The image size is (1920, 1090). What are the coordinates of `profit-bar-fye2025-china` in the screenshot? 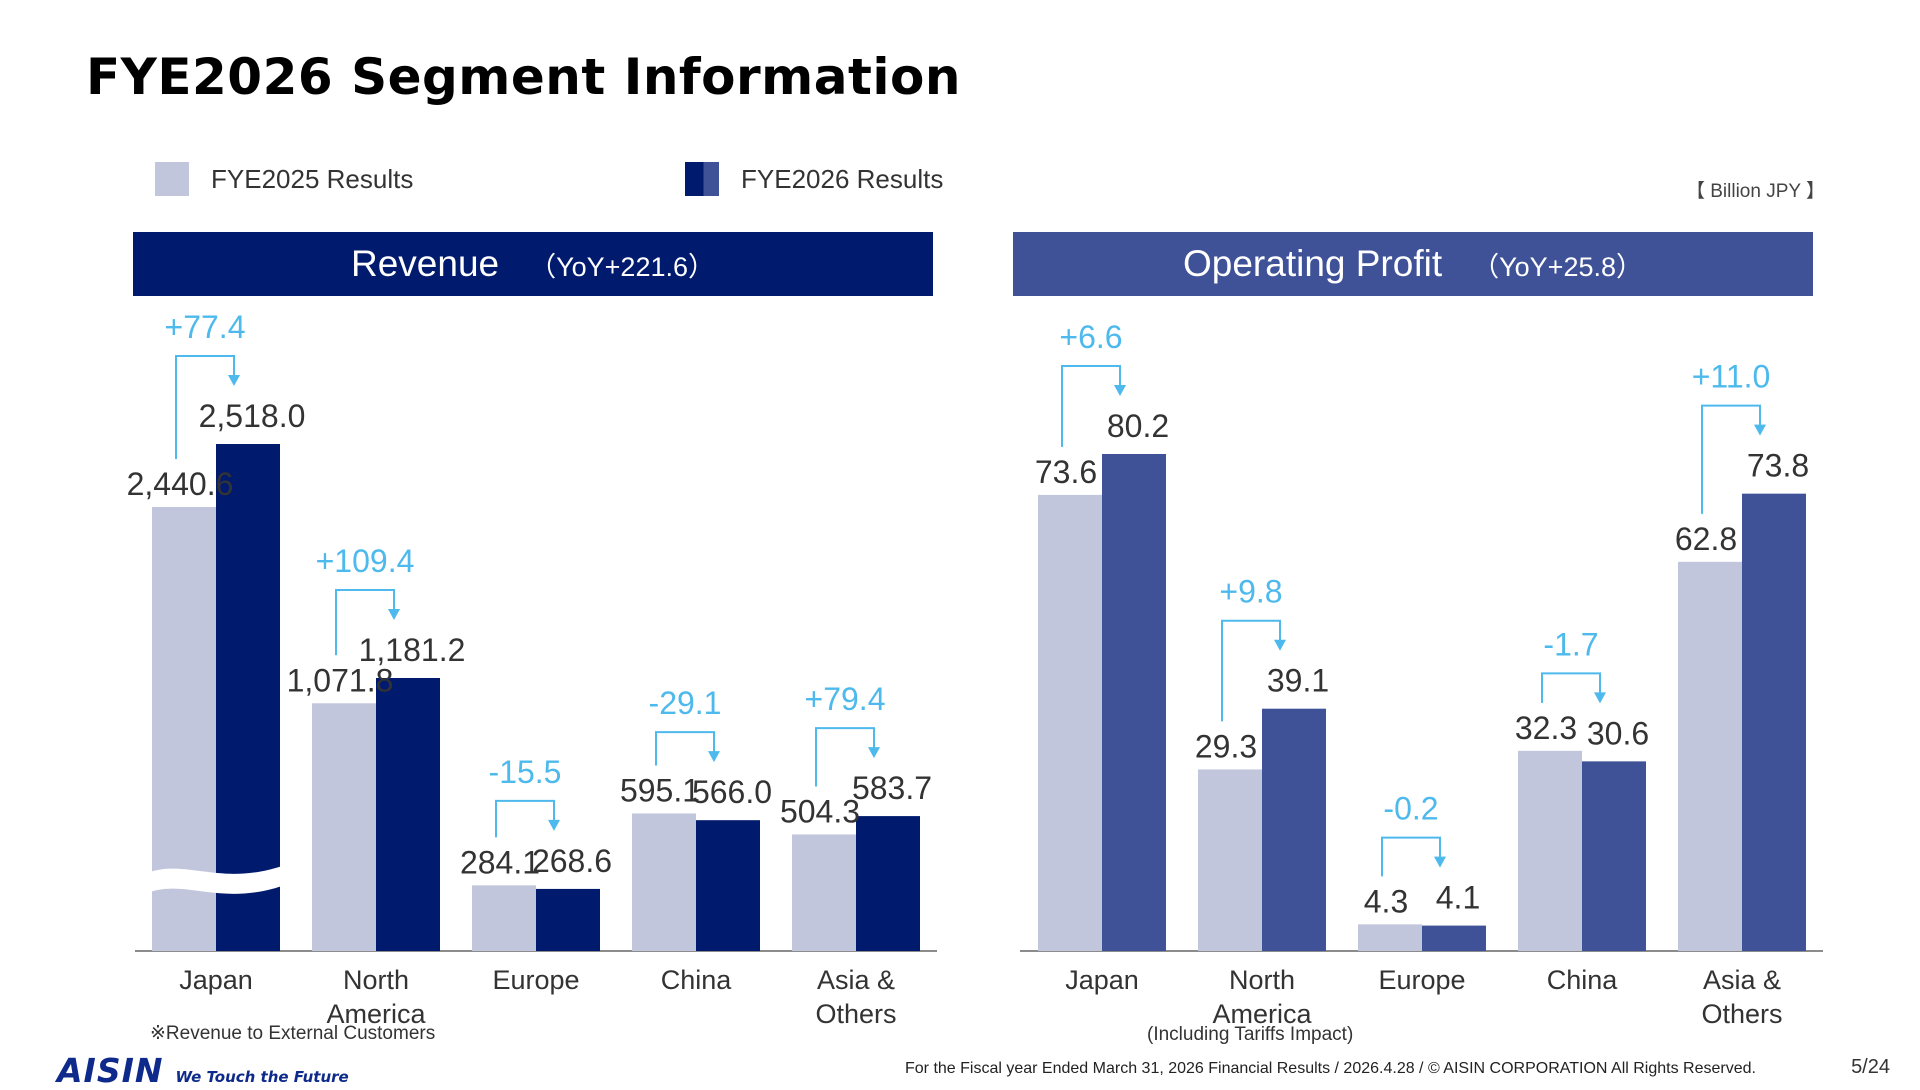 It's located at (1550, 850).